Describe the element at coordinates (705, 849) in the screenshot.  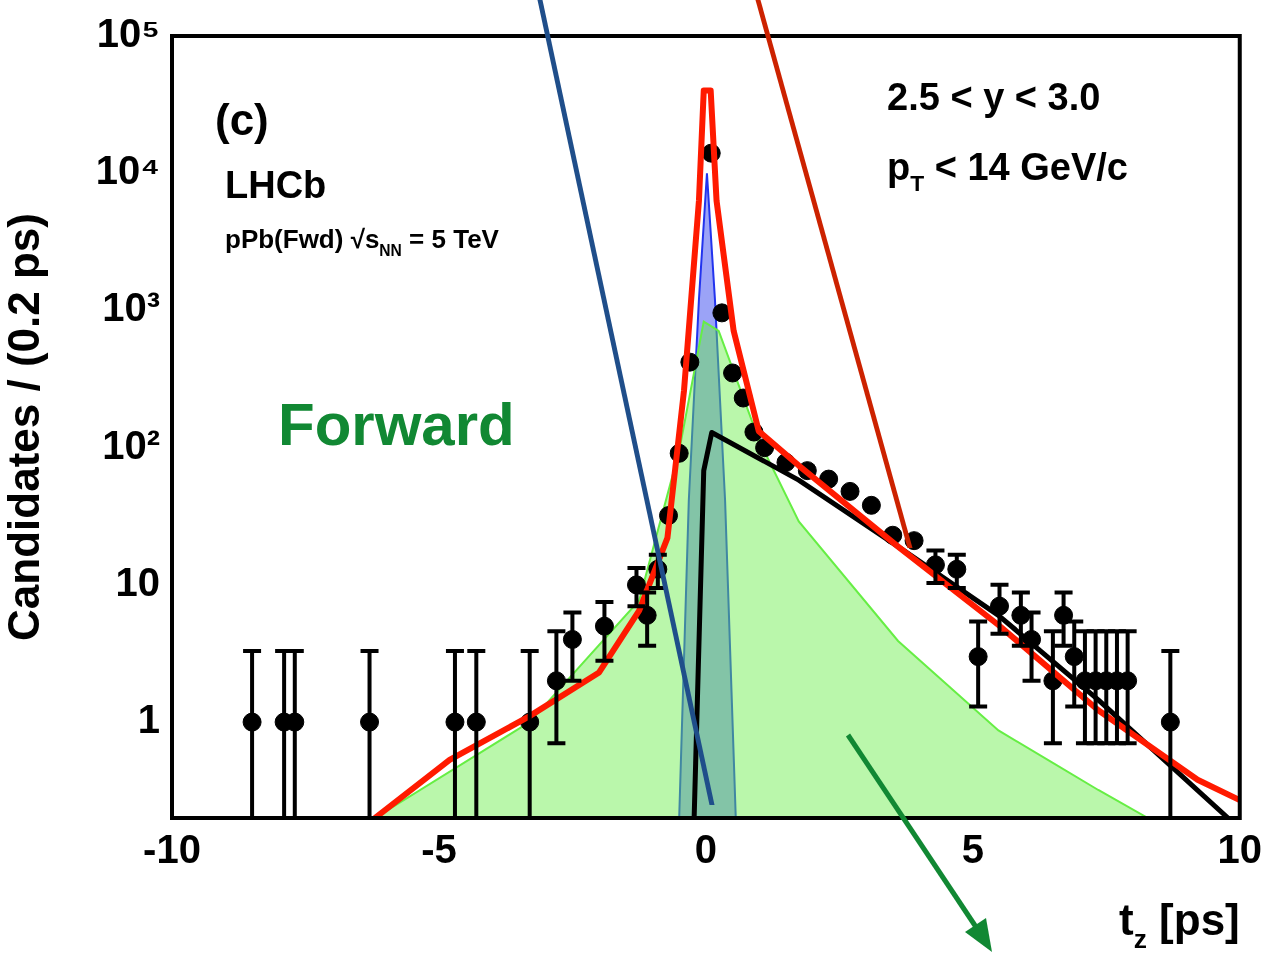
I see `x-tick-label: 0` at that location.